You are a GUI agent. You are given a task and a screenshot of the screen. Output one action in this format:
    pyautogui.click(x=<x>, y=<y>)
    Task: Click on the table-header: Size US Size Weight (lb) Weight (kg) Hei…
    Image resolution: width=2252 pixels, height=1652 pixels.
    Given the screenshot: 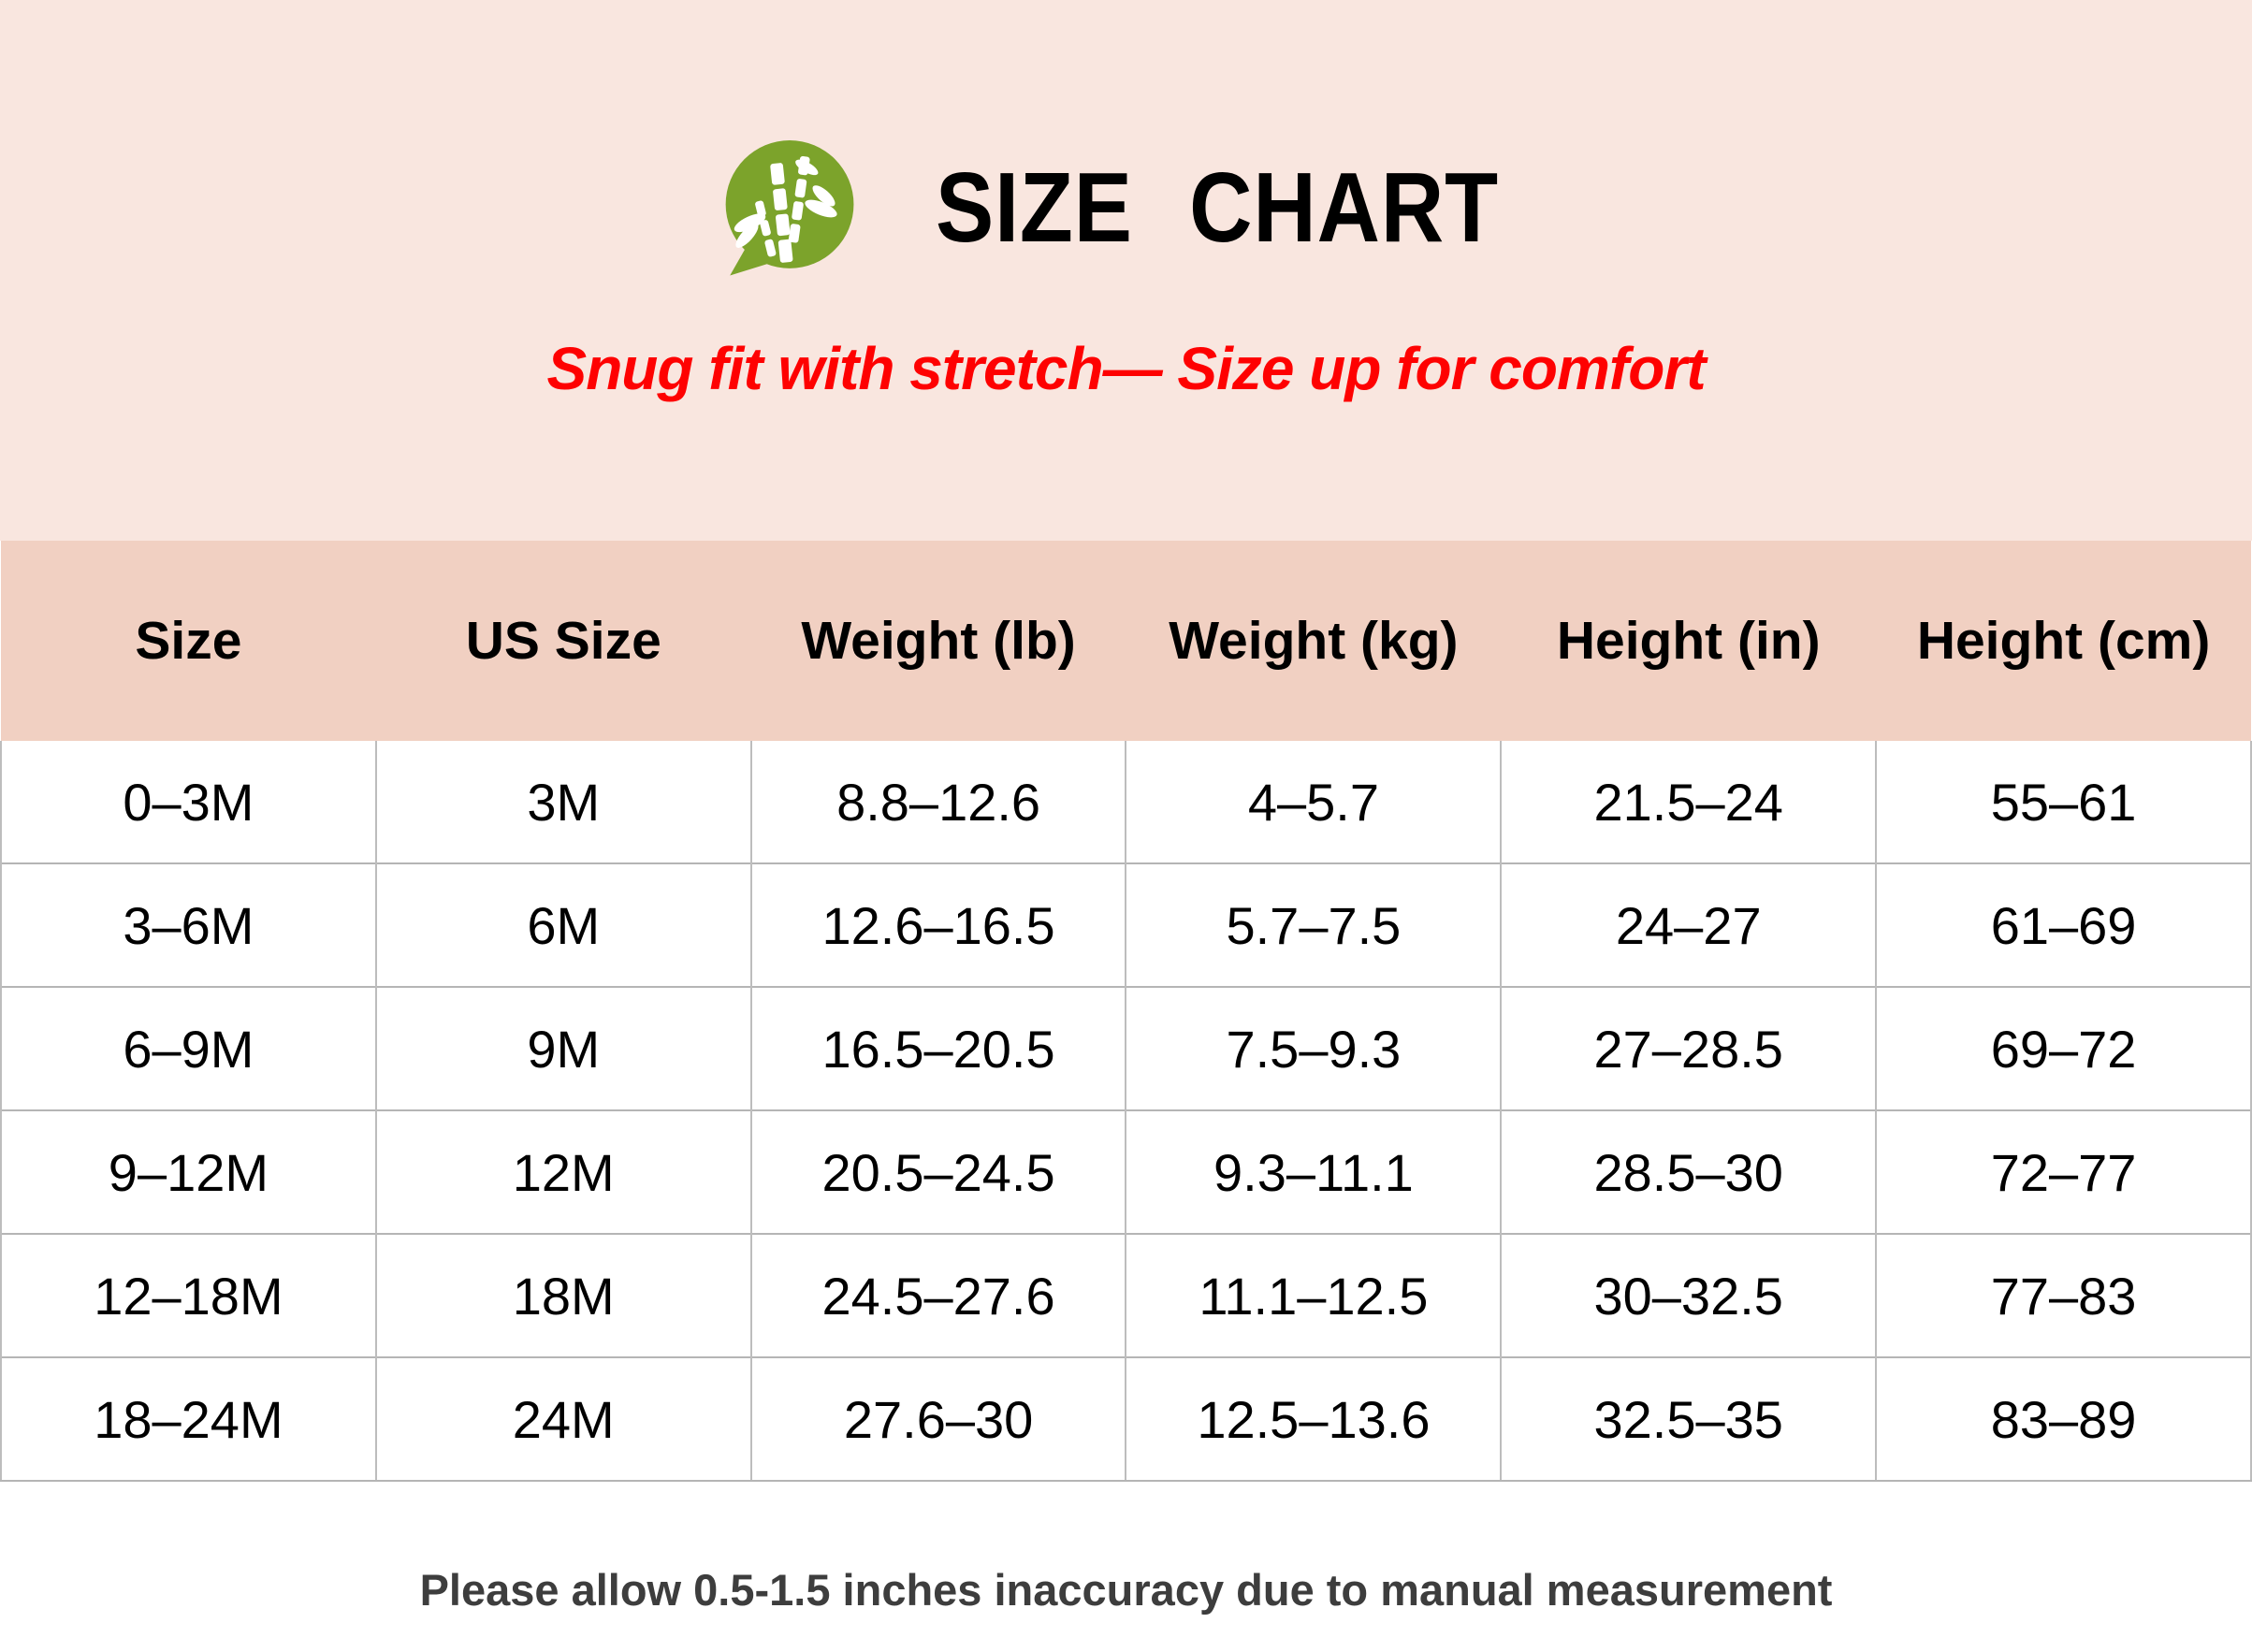 What is the action you would take?
    pyautogui.click(x=1126, y=641)
    